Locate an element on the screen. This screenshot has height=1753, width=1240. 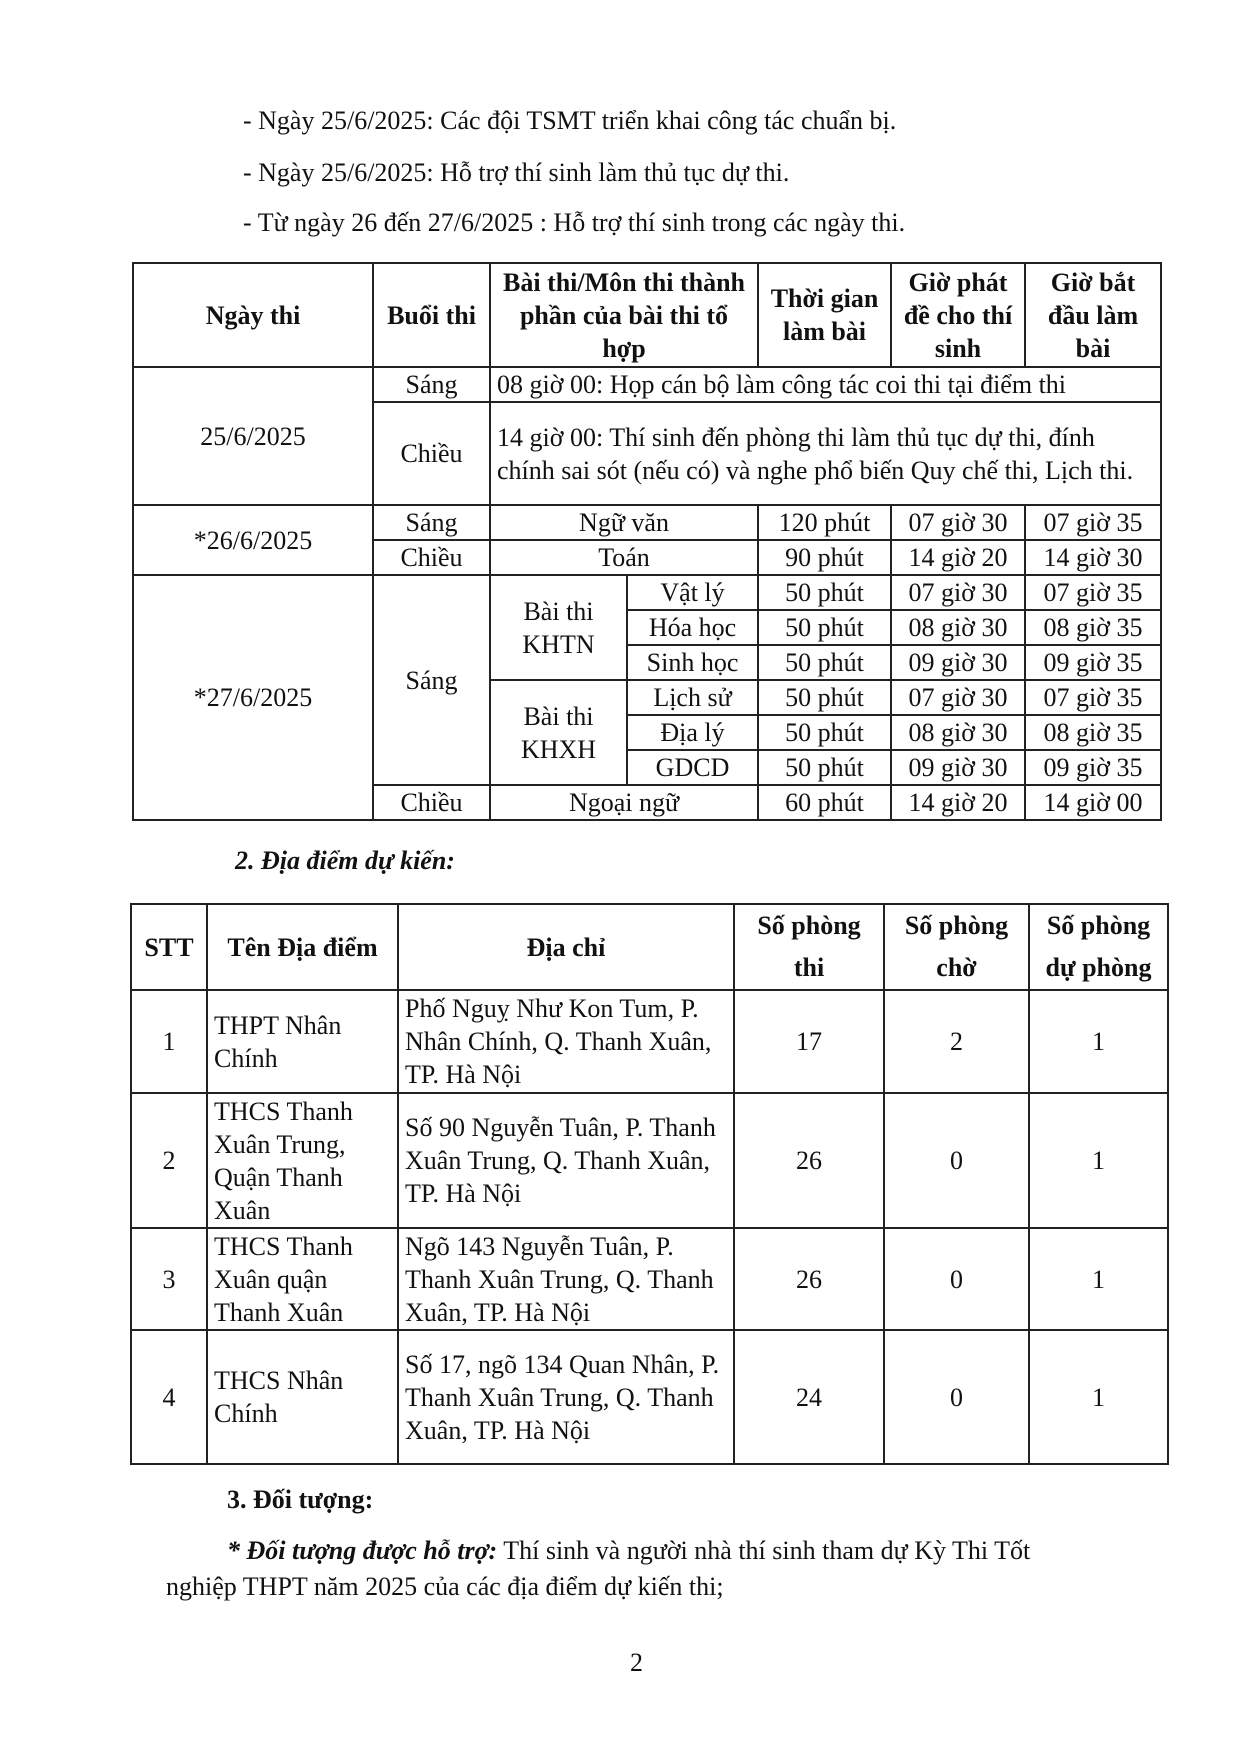
table-row: Sinh học 50 phút 09 giờ 30 09 giờ 35 is located at coordinates (648, 662).